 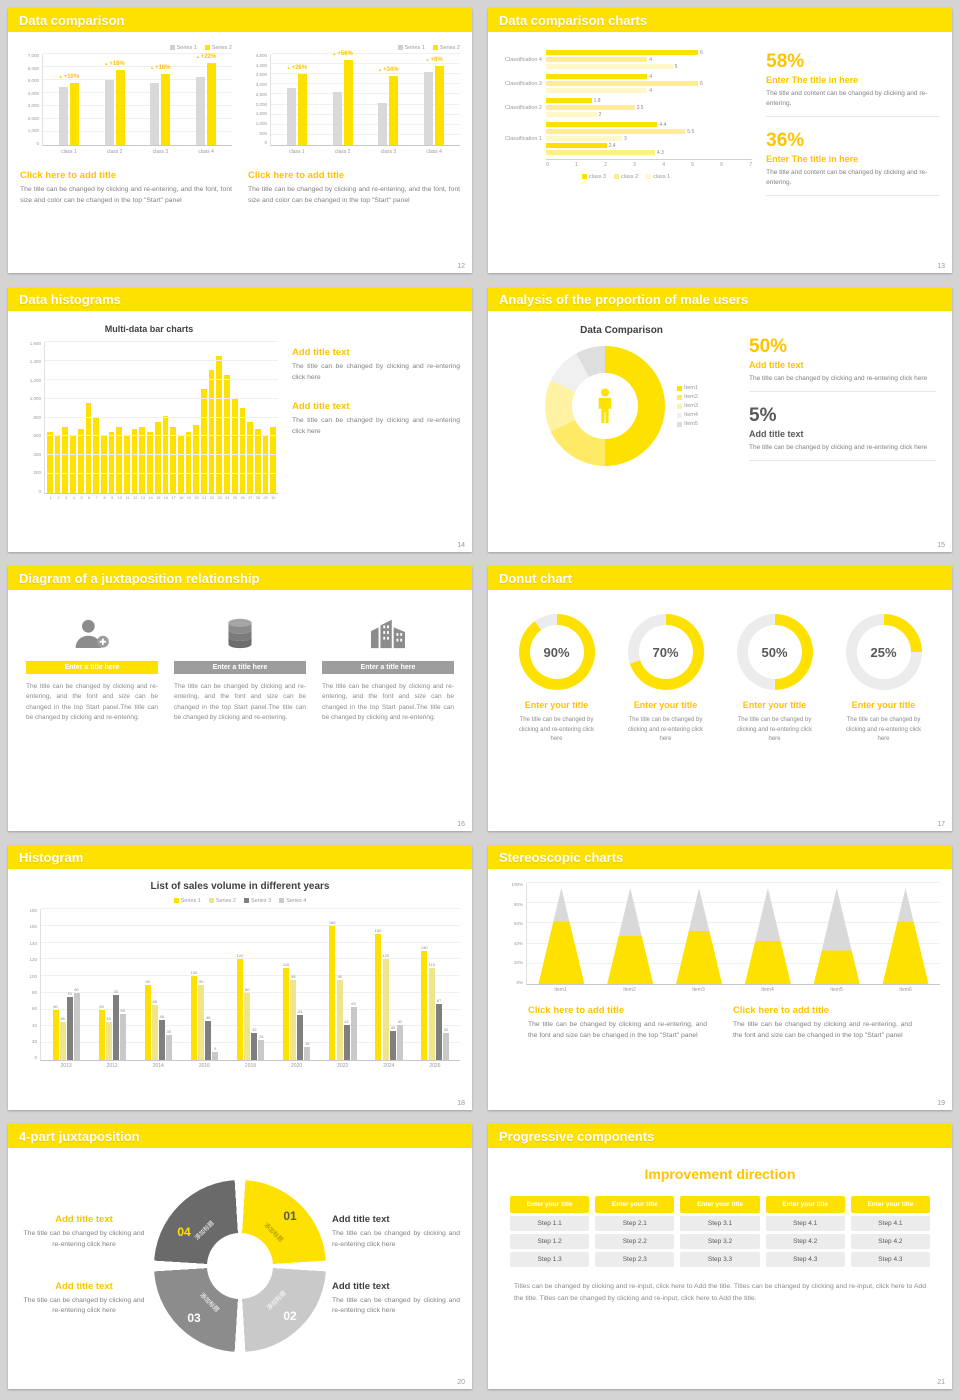 What do you see at coordinates (34, 1009) in the screenshot?
I see `y-tick: 60` at bounding box center [34, 1009].